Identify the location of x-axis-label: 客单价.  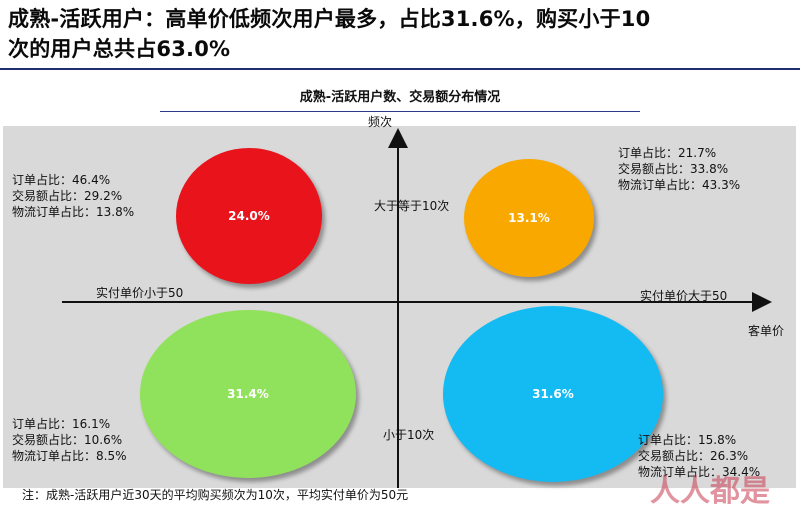
(766, 331).